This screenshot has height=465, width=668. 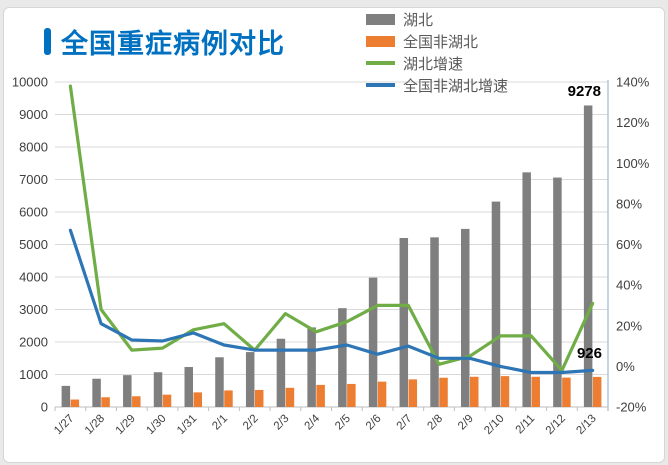 I want to click on legend: 湖北 全国非湖北 湖北增速 全国非湖北增速, so click(x=437, y=52).